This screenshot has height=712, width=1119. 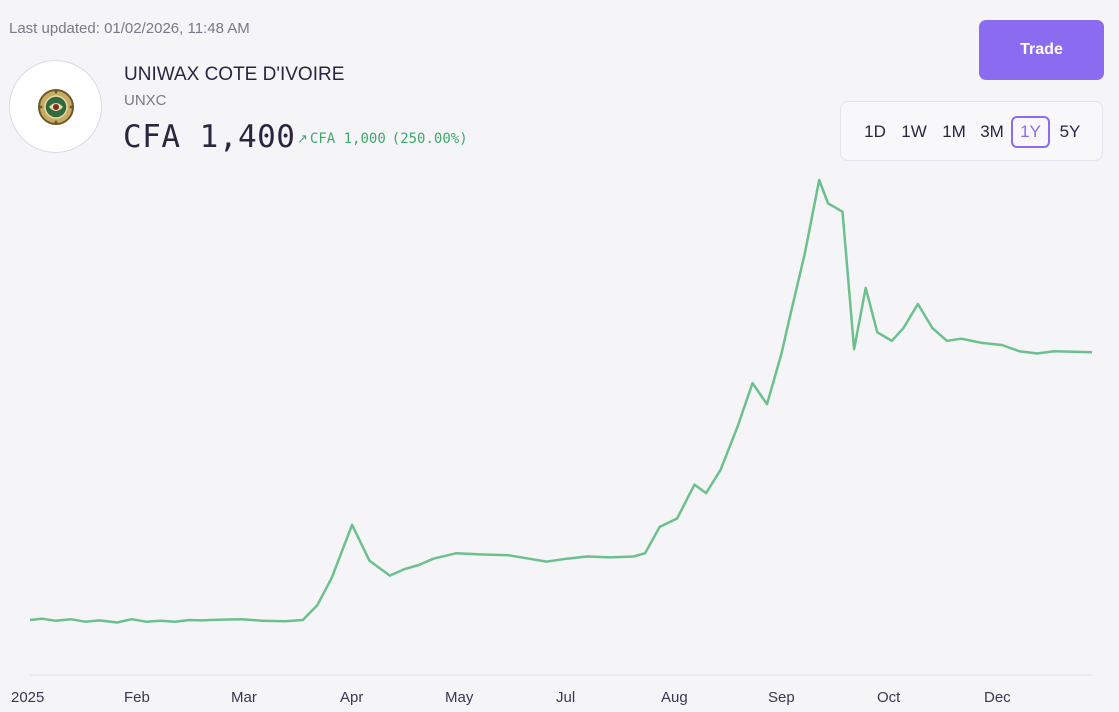 I want to click on price-change: ↗ CFA 1,000 (250.00%), so click(x=382, y=139).